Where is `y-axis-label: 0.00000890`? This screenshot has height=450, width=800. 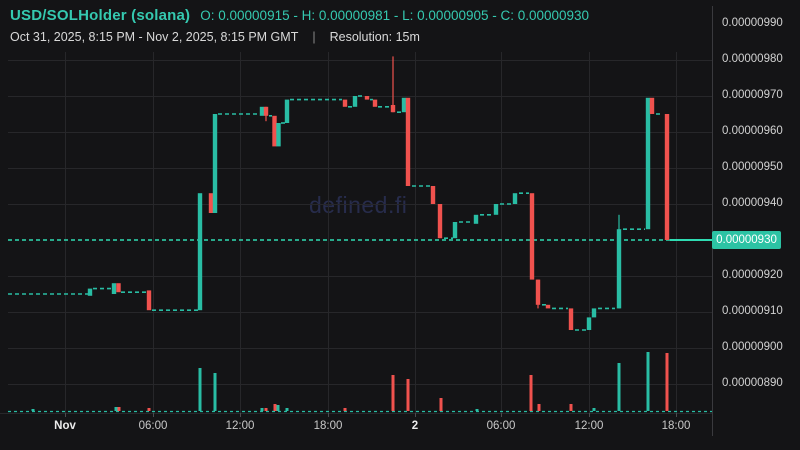 y-axis-label: 0.00000890 is located at coordinates (752, 383).